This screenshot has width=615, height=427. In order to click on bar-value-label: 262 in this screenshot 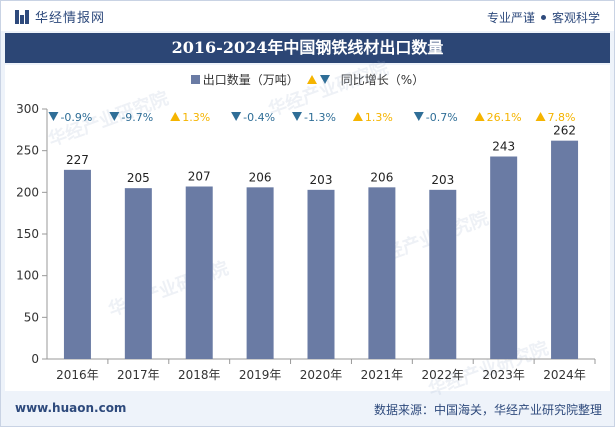, I will do `click(564, 131)`.